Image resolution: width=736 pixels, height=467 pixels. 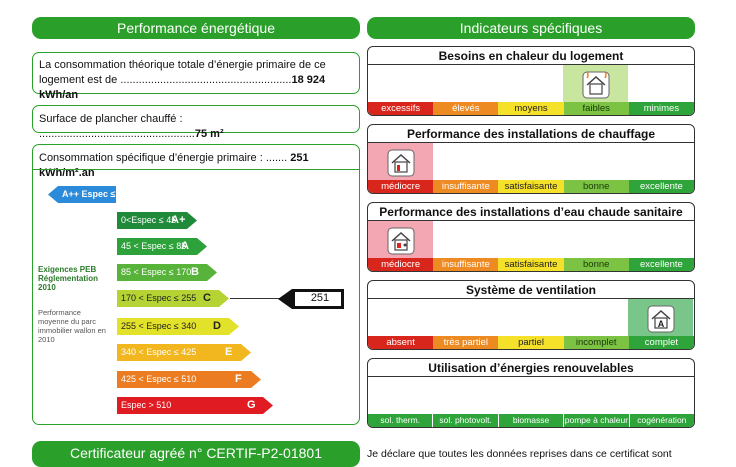 I want to click on indicator-scale-item: minimes, so click(x=661, y=108).